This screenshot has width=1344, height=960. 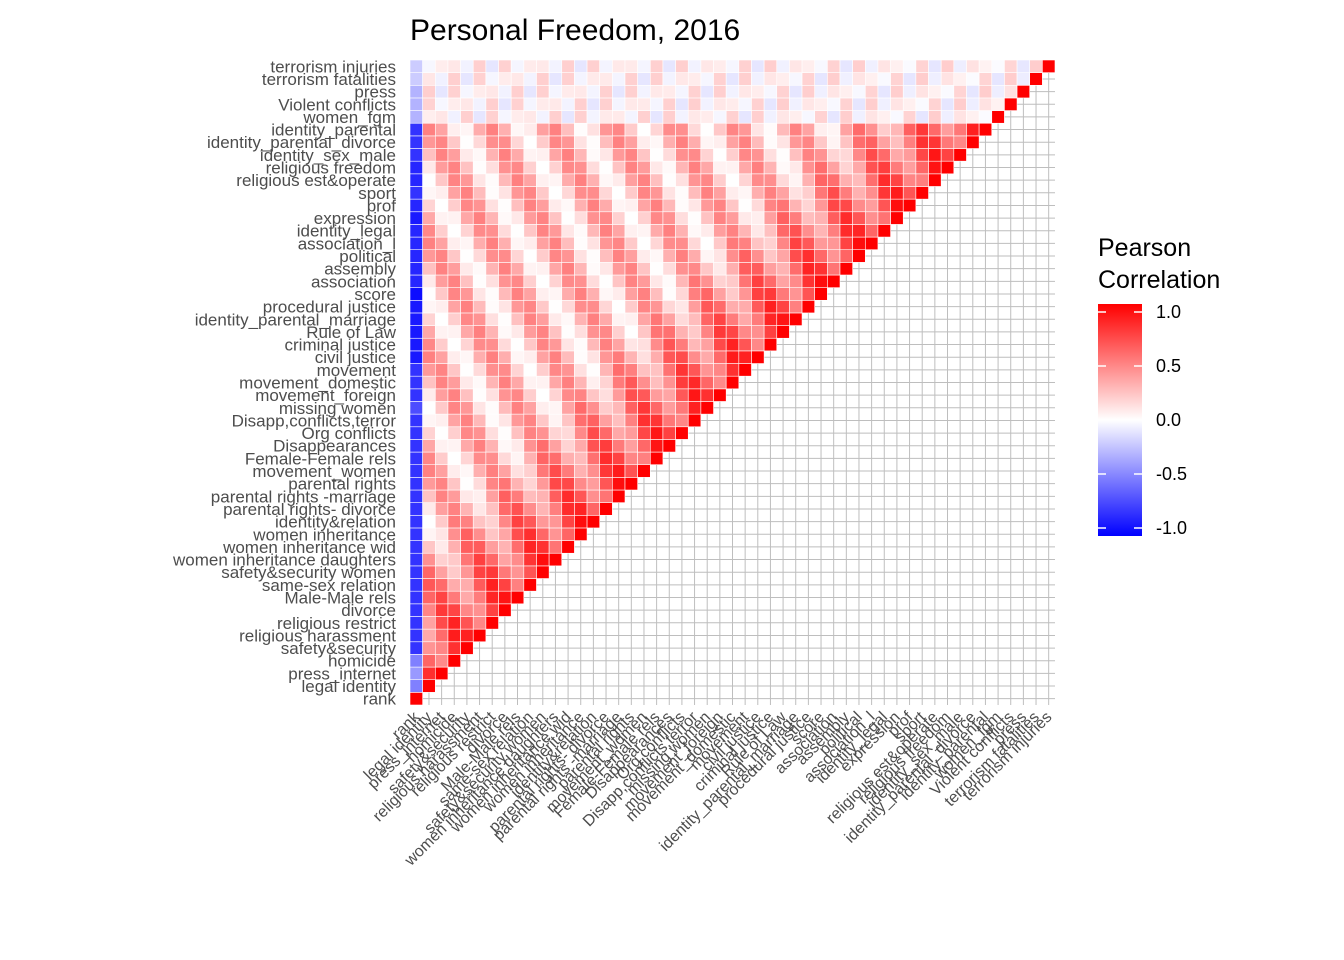 What do you see at coordinates (334, 446) in the screenshot?
I see `y-tick-label: Disappearances` at bounding box center [334, 446].